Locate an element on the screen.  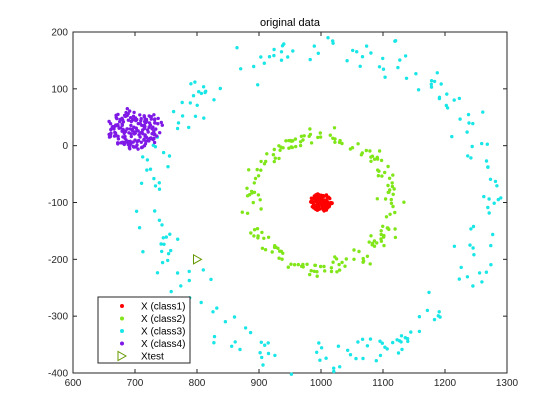
legend-item: X (class1) is located at coordinates (152, 307).